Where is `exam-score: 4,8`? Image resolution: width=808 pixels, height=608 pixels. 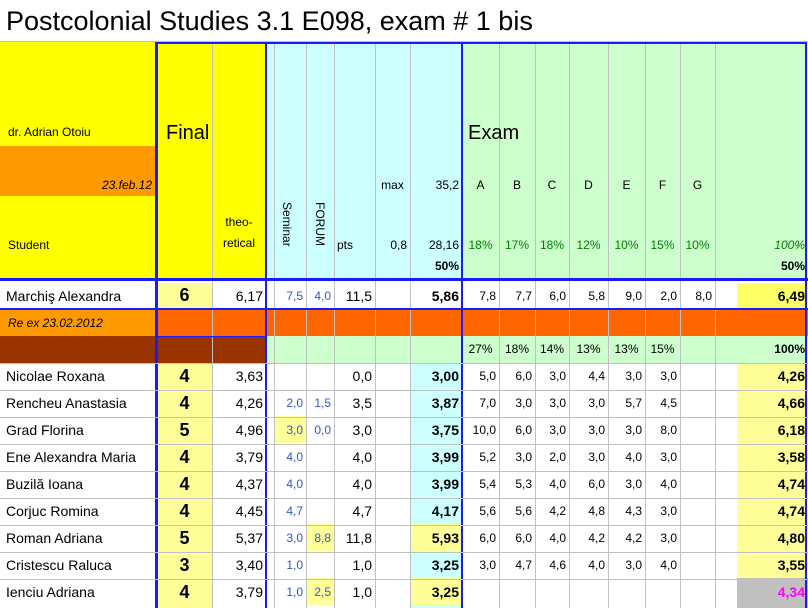
exam-score: 4,8 is located at coordinates (596, 511).